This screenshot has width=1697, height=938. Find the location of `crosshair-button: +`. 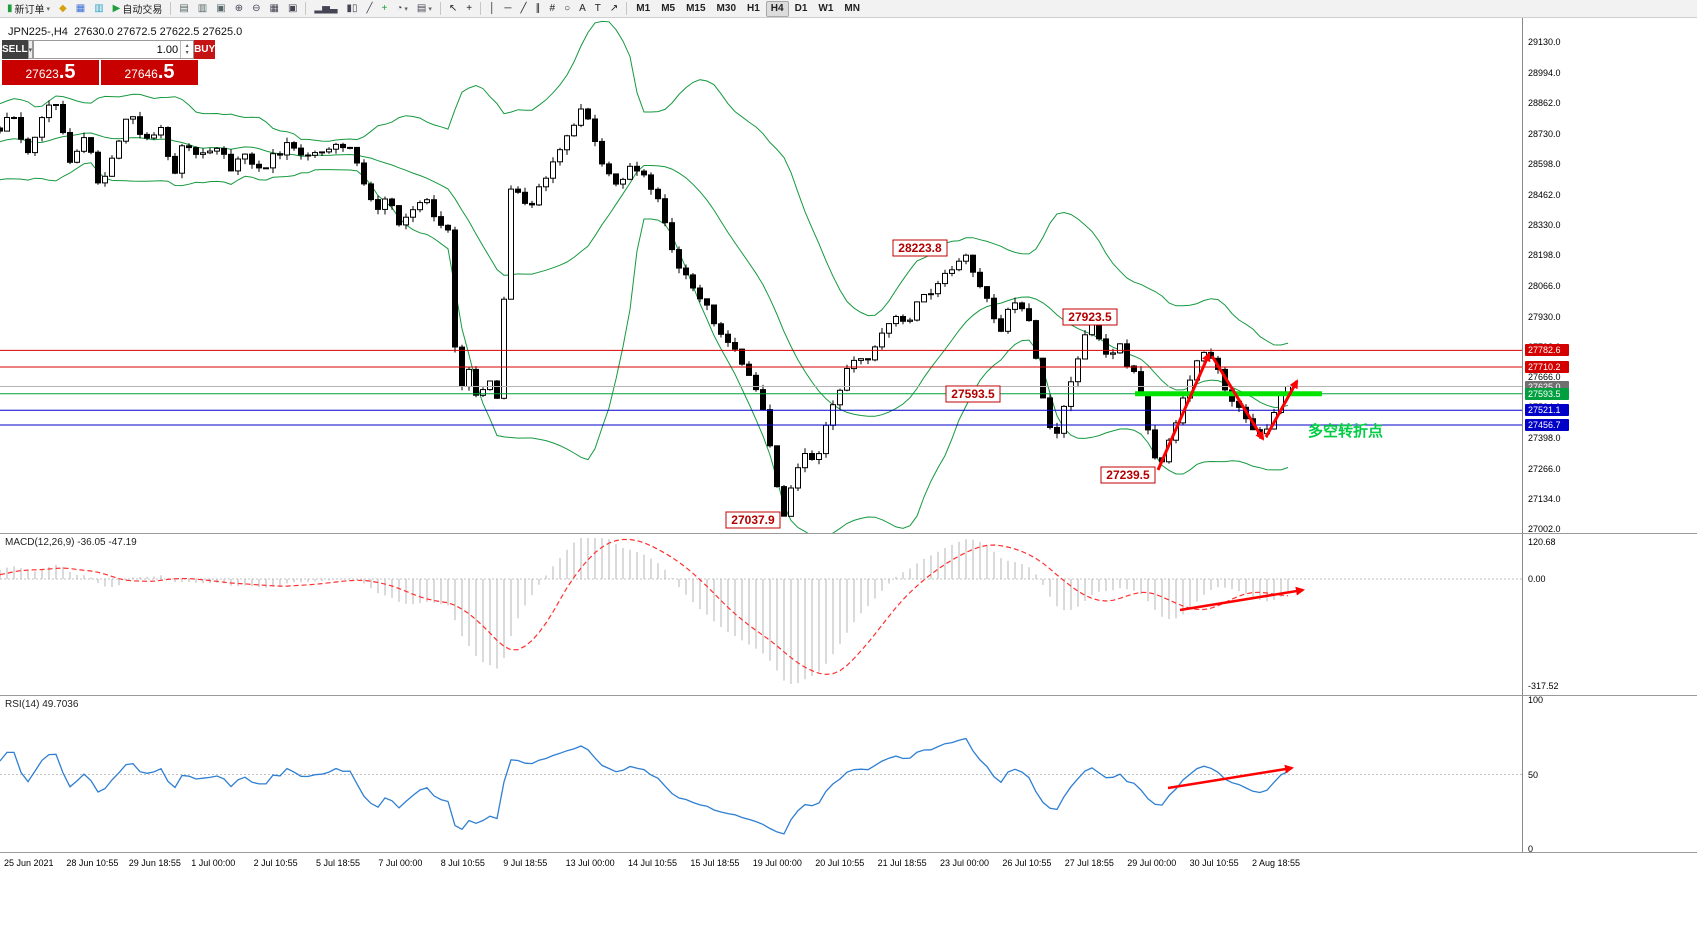

crosshair-button: + is located at coordinates (469, 9).